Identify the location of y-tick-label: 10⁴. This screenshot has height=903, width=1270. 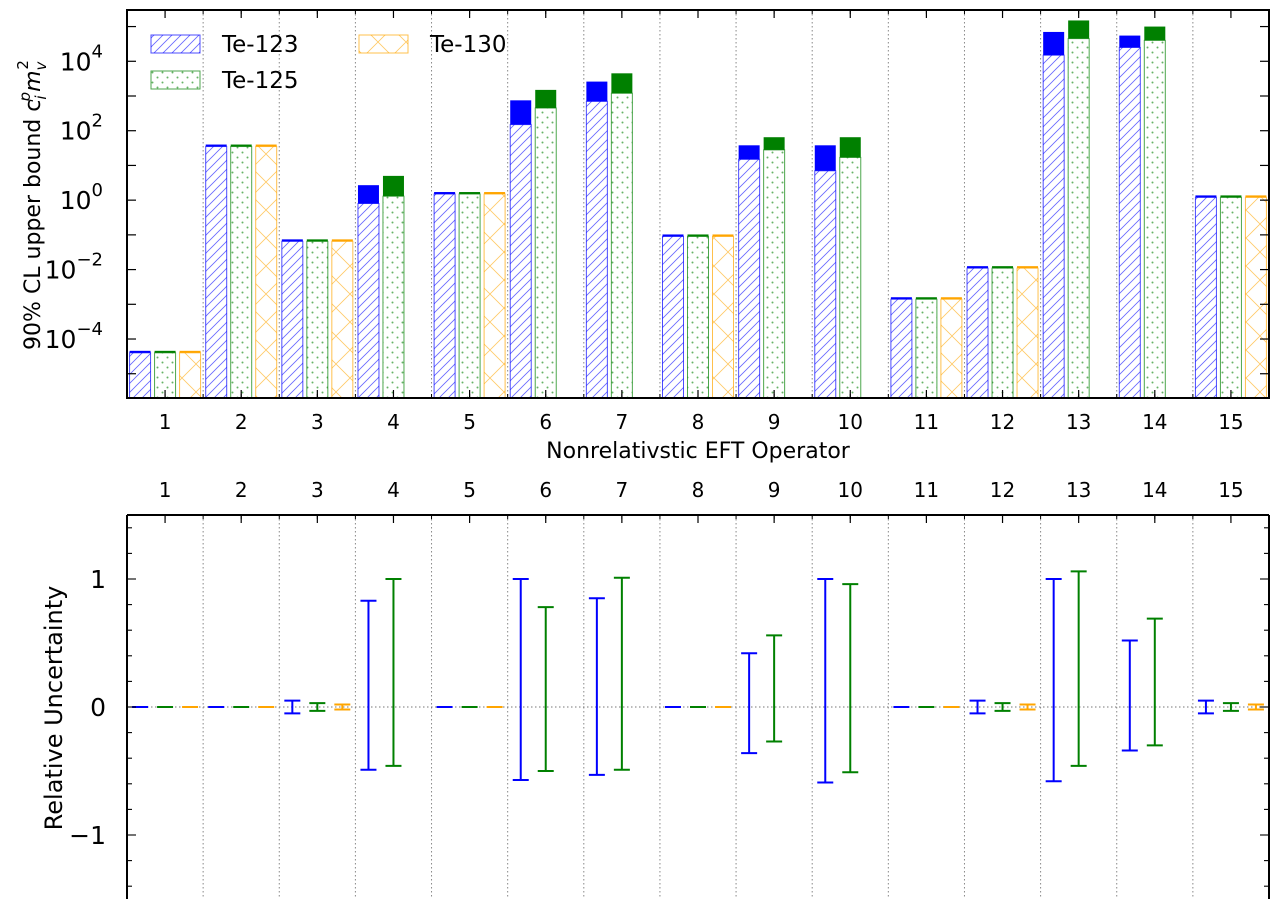
(81, 58).